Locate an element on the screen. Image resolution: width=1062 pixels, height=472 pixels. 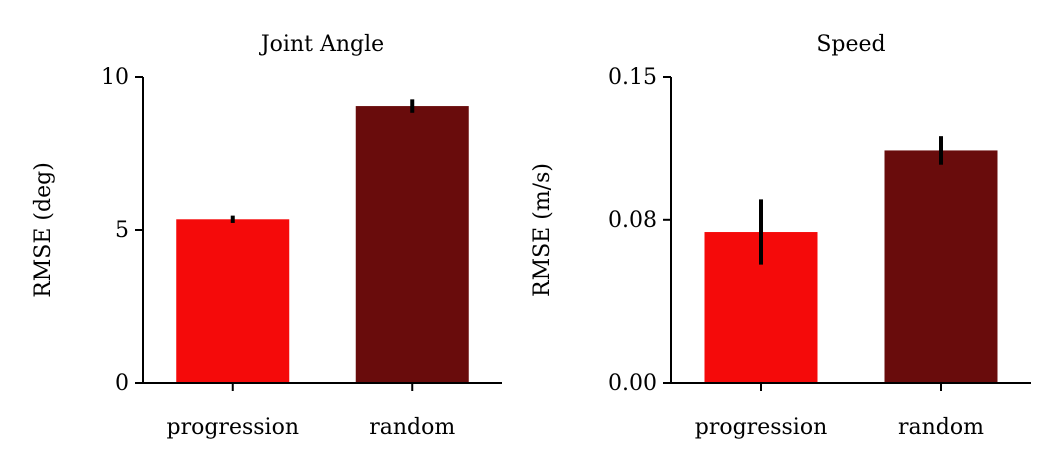
y-tick-label: 5 is located at coordinates (122, 230).